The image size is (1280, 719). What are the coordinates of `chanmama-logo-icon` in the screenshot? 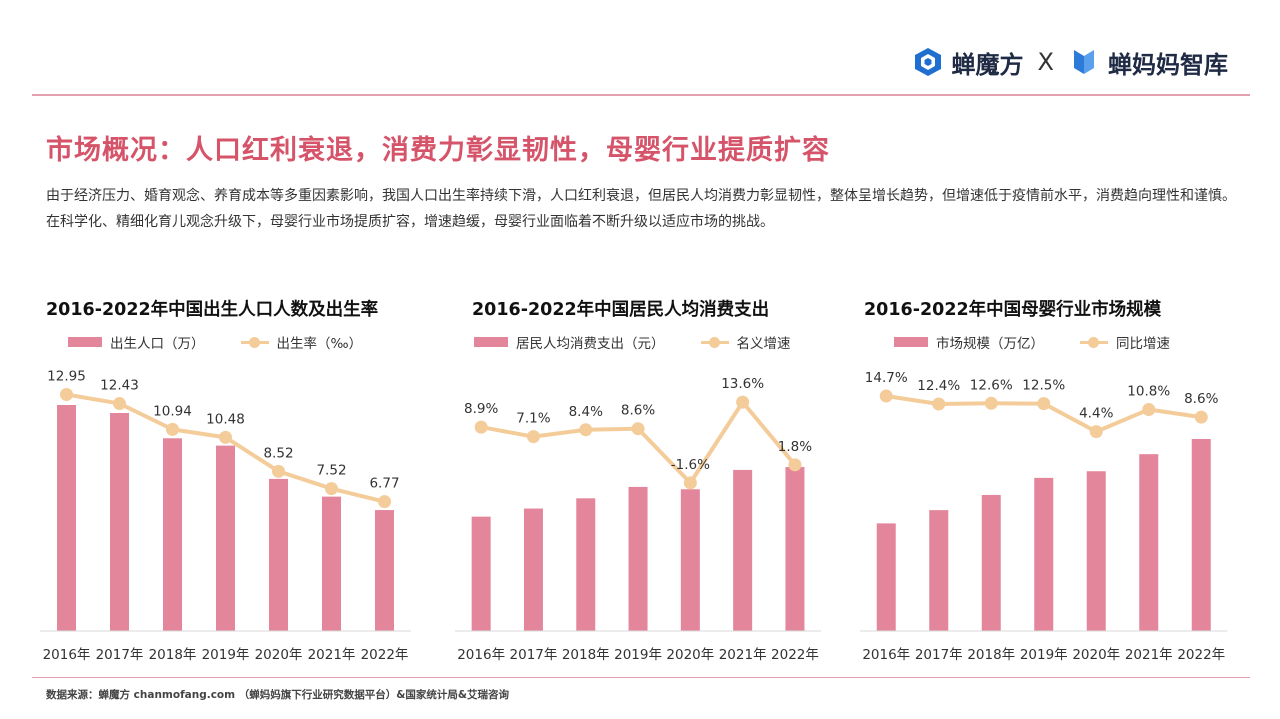 It's located at (1084, 62).